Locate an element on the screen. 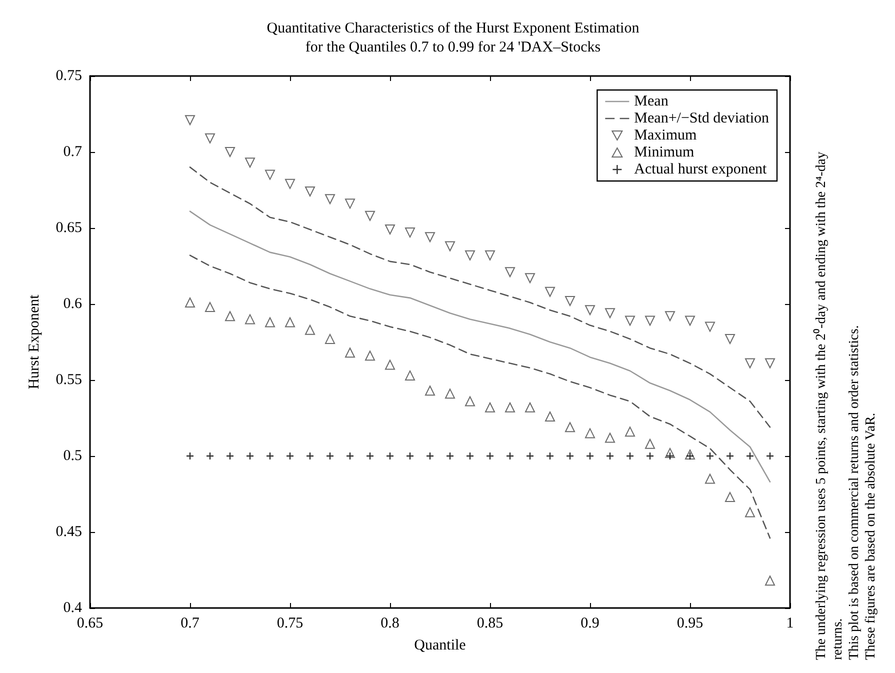  y-tick-label: 0.45 is located at coordinates (69, 532).